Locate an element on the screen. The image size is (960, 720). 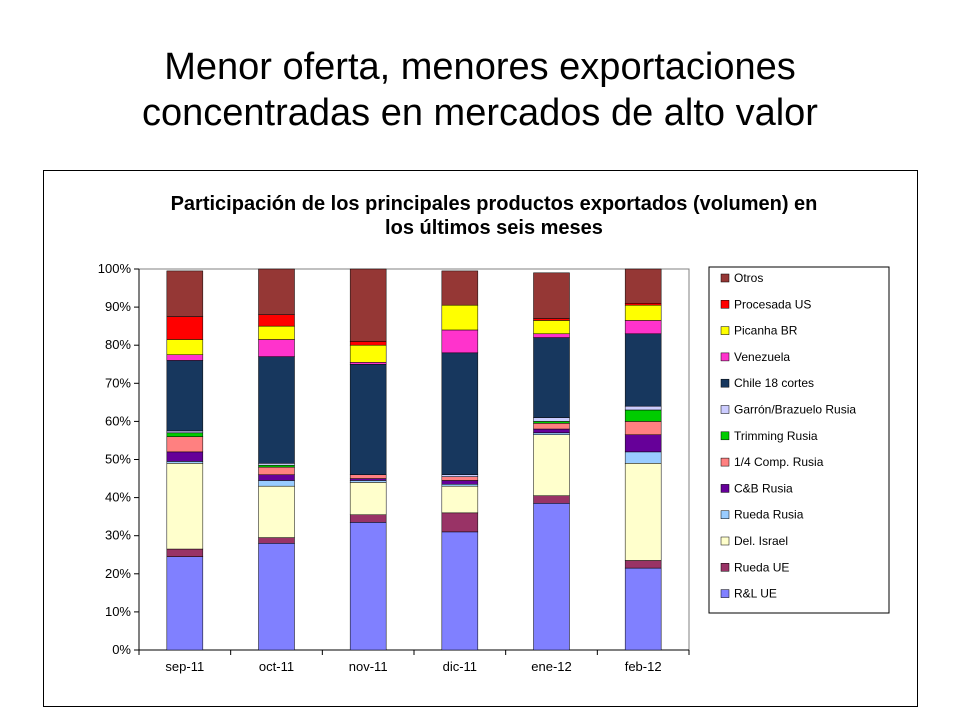
x-tick-label: dic-11 is located at coordinates (460, 666).